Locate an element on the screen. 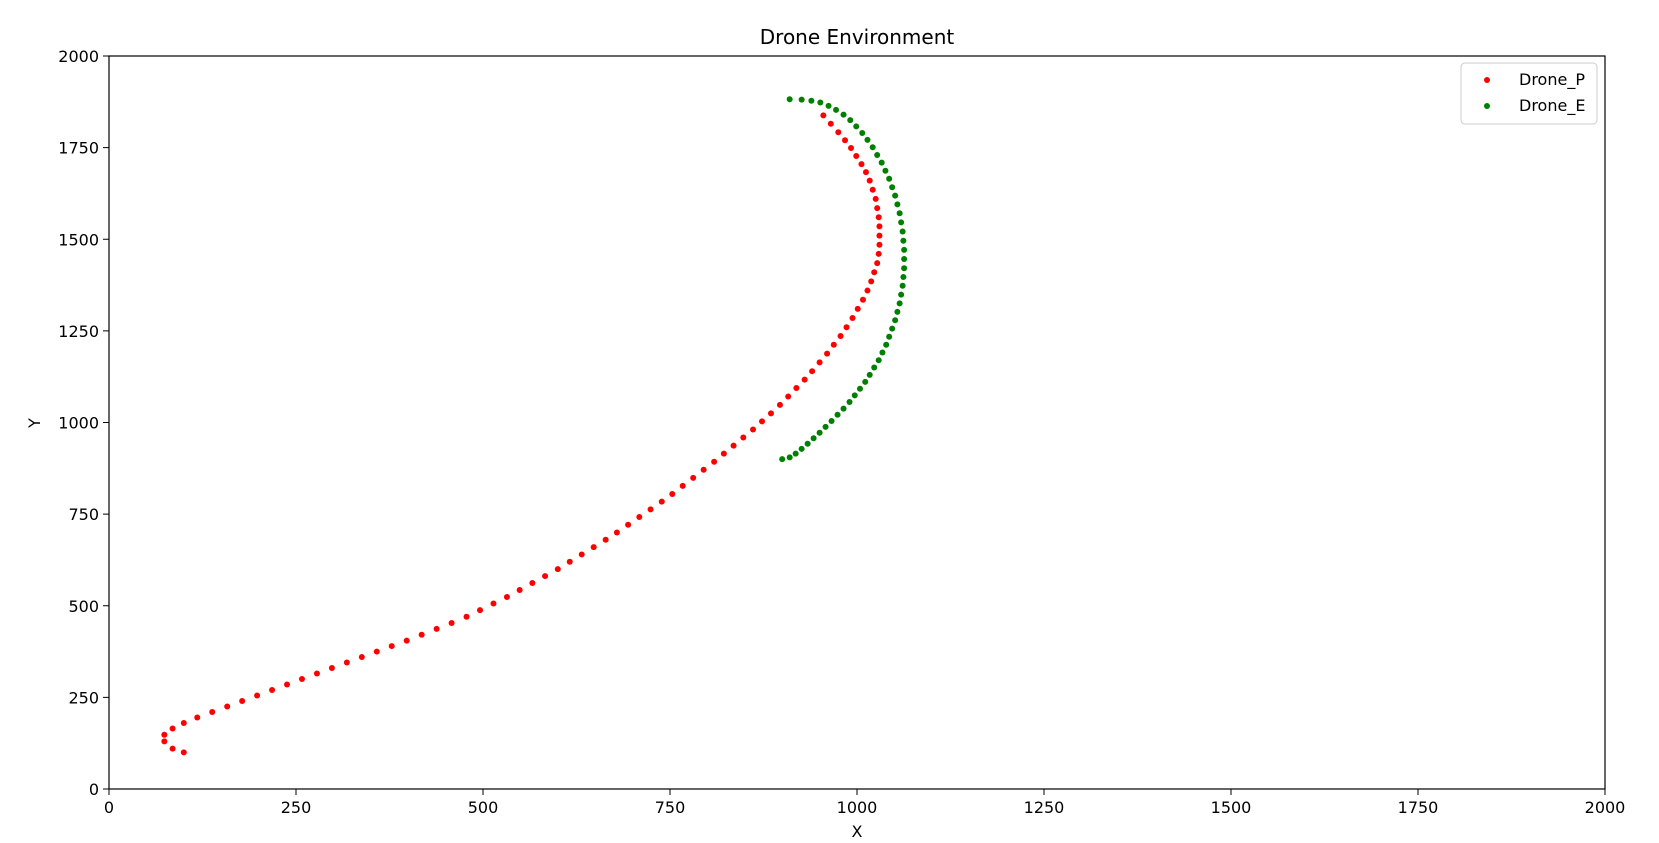 This screenshot has width=1659, height=843. y-tick-label: 250 is located at coordinates (83, 697).